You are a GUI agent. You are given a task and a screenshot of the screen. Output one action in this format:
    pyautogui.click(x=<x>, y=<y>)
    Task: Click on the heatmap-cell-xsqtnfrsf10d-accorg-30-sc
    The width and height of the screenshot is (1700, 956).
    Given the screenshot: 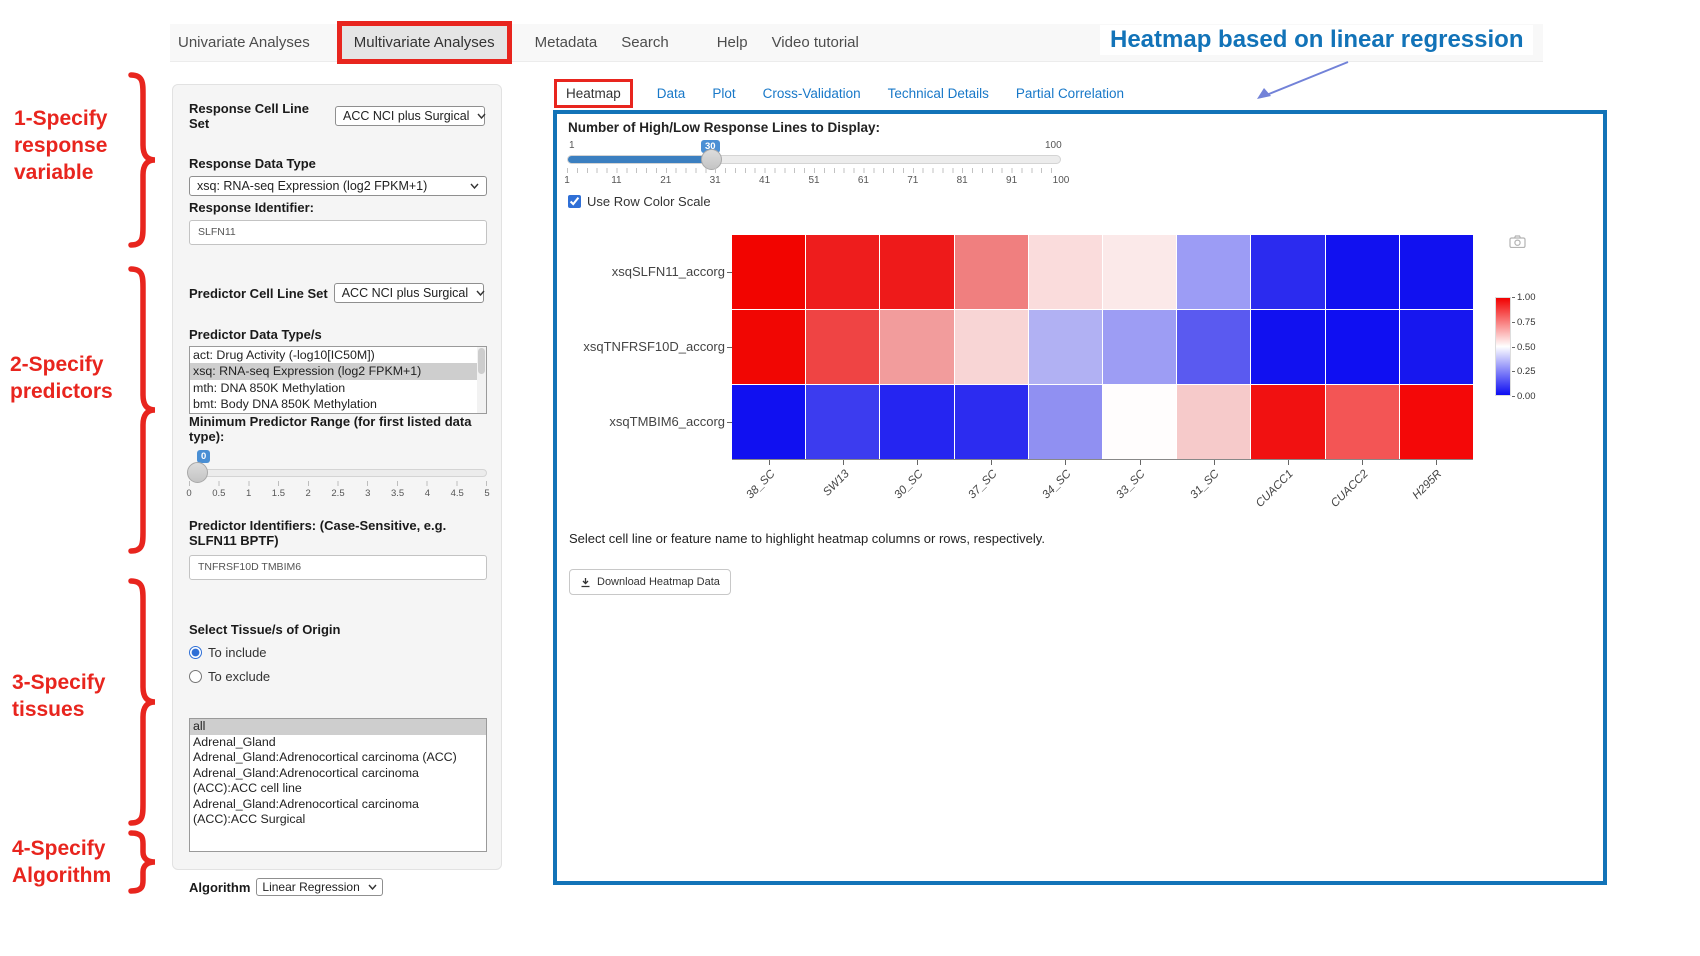 What is the action you would take?
    pyautogui.click(x=917, y=347)
    